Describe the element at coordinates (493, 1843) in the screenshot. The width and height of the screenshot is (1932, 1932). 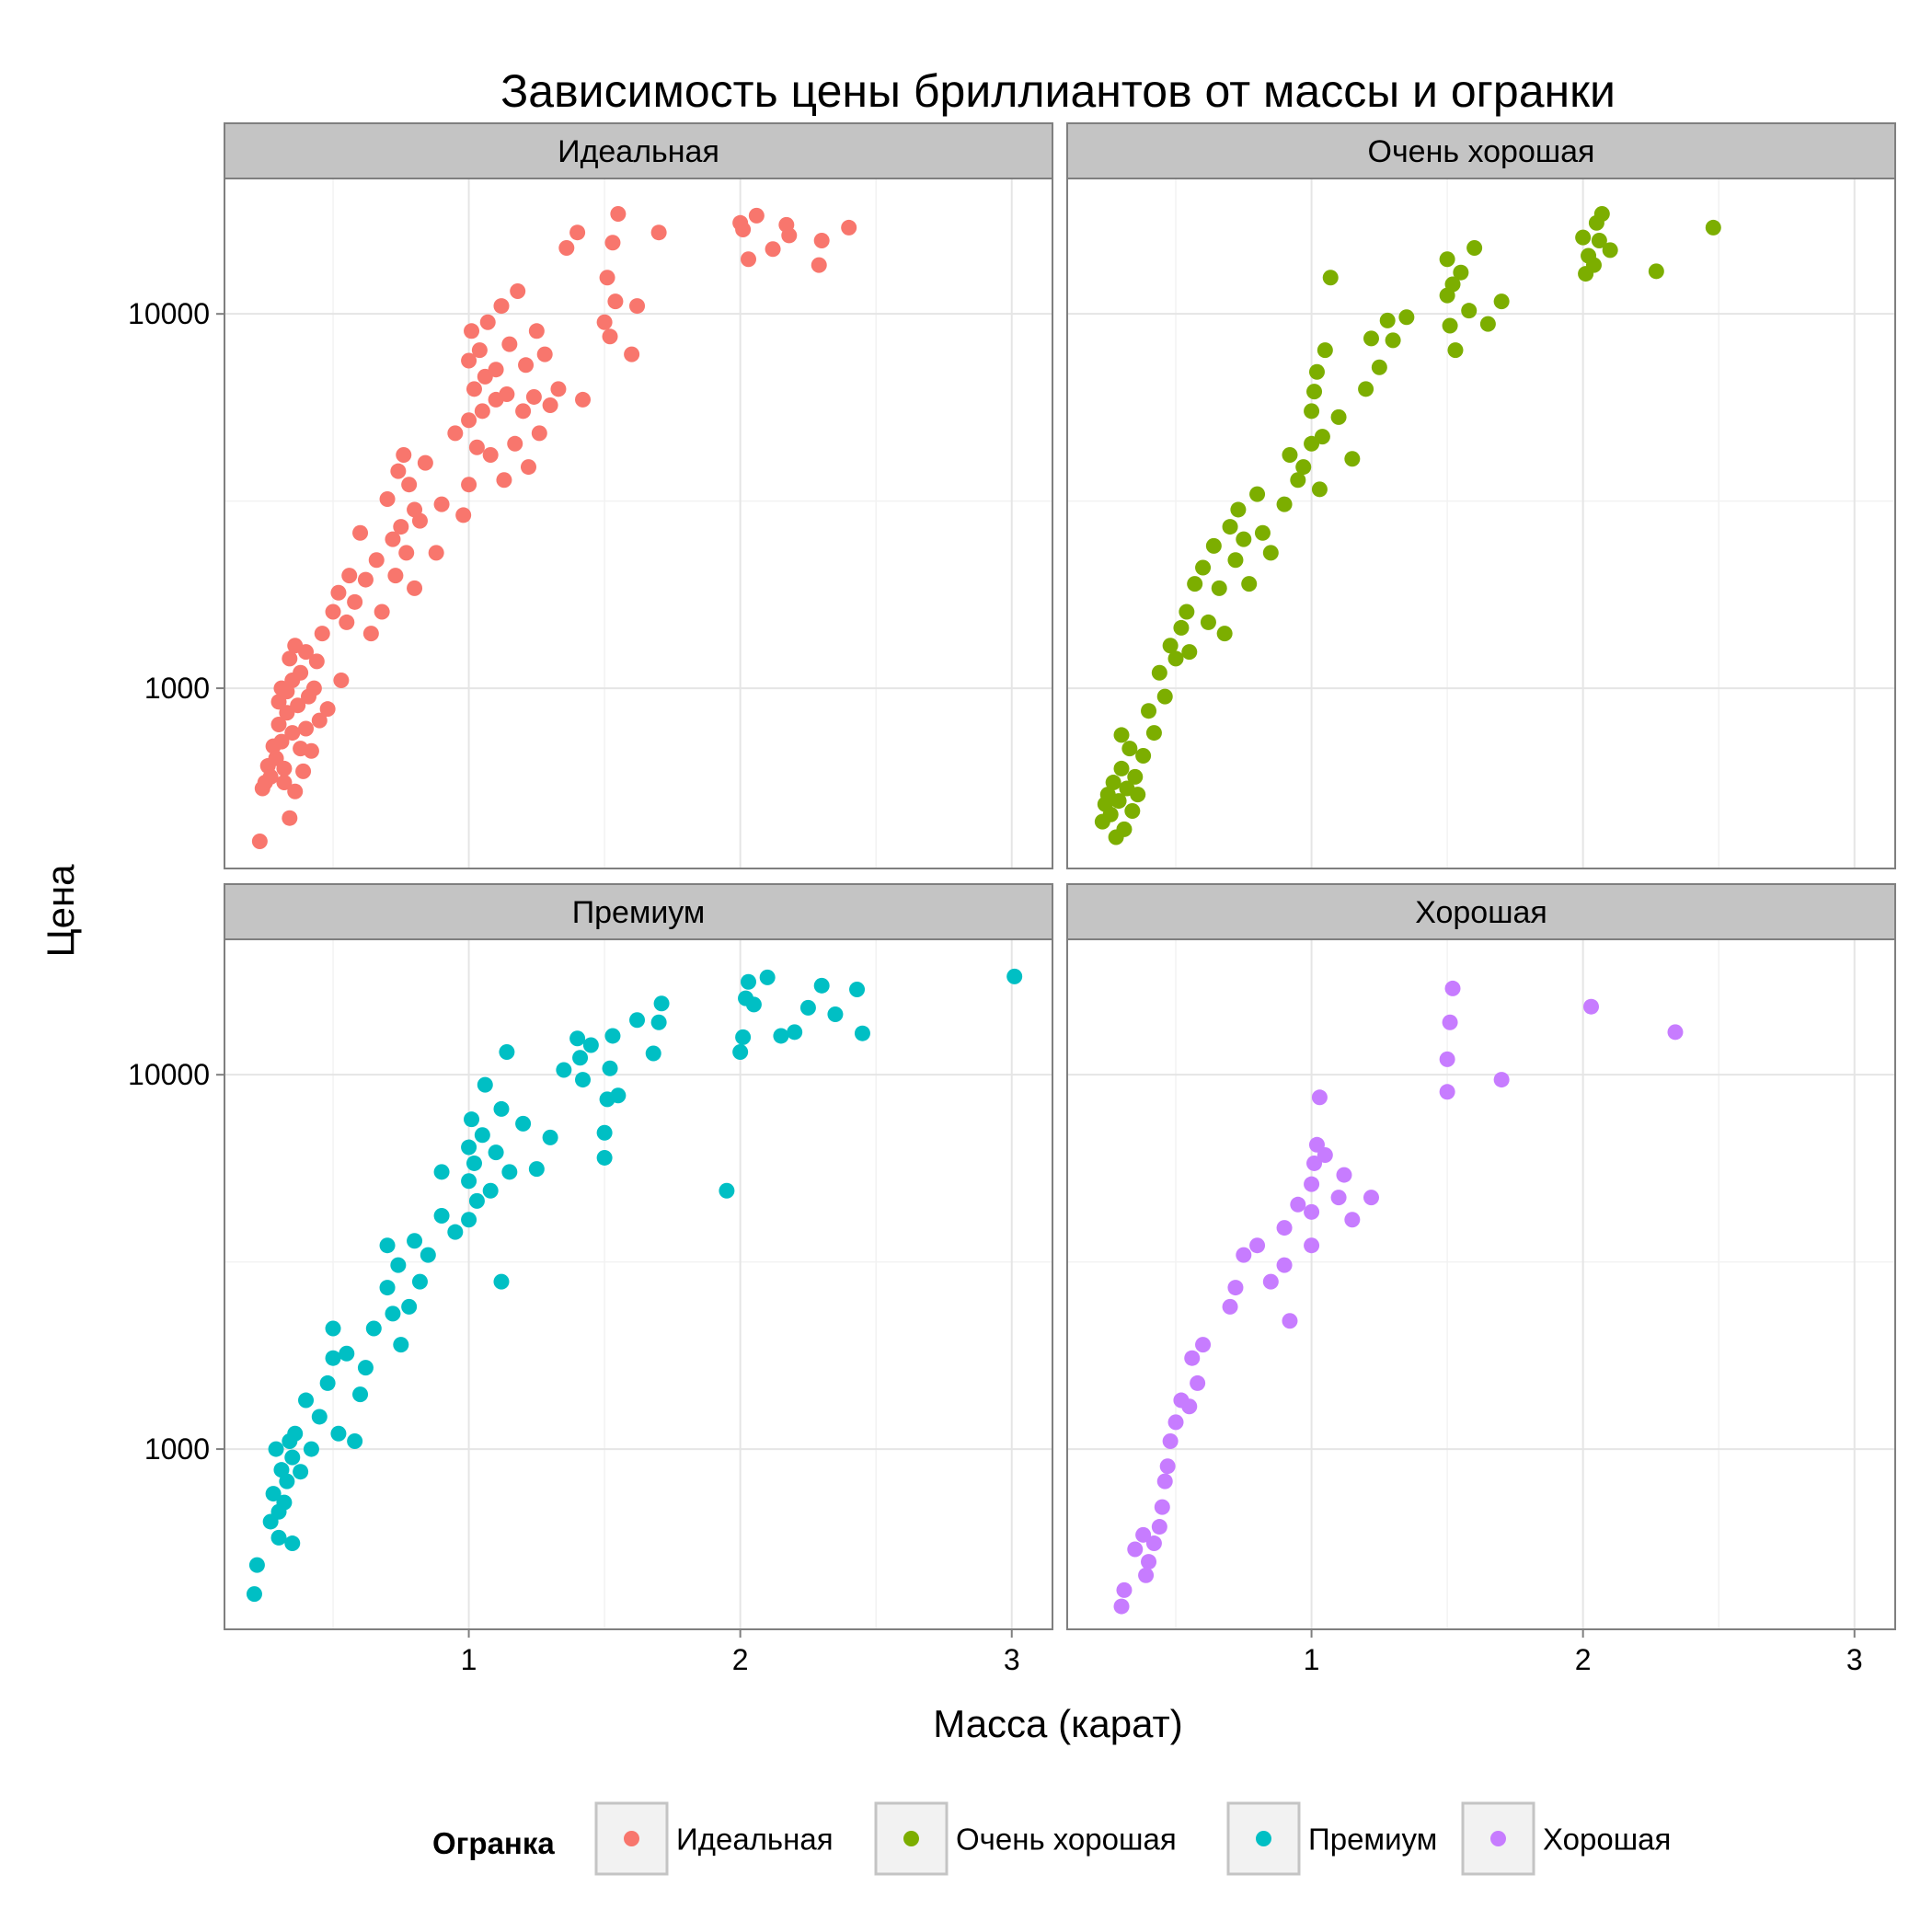
I see `legend-title: Огранка` at that location.